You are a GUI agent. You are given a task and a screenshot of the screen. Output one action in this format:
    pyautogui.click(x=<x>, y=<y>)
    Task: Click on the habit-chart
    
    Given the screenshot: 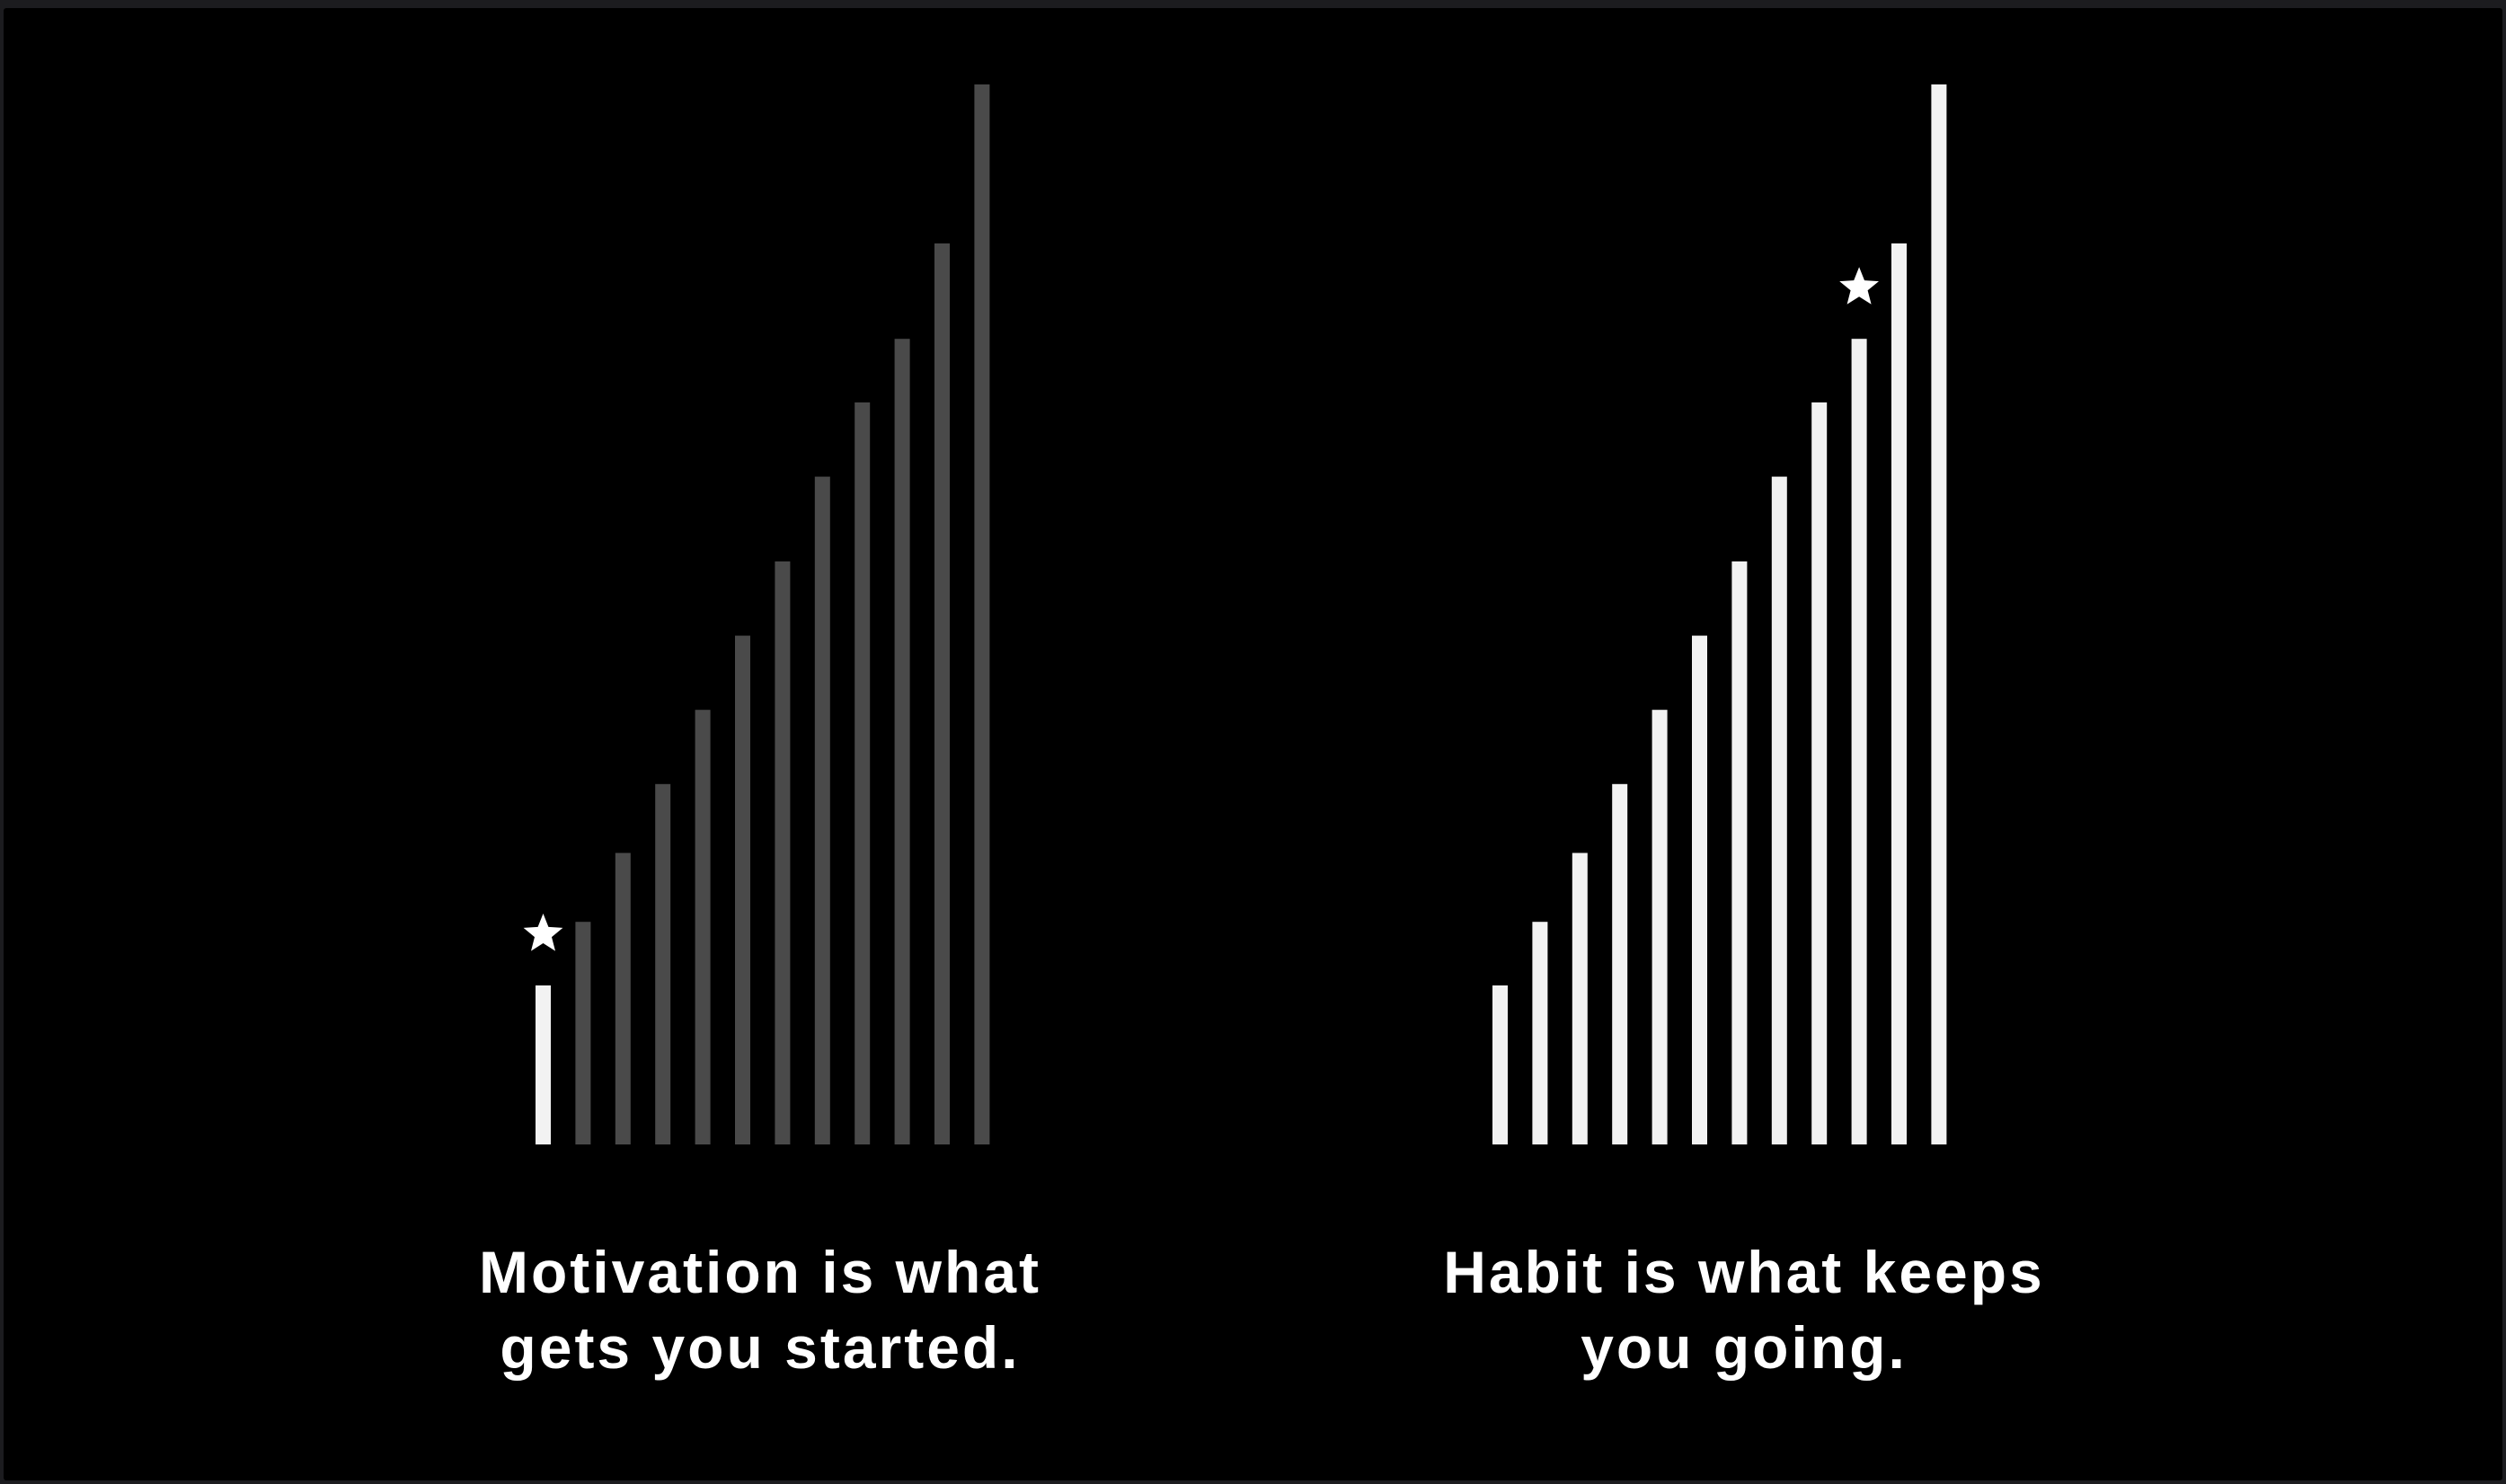 What is the action you would take?
    pyautogui.click(x=1719, y=614)
    